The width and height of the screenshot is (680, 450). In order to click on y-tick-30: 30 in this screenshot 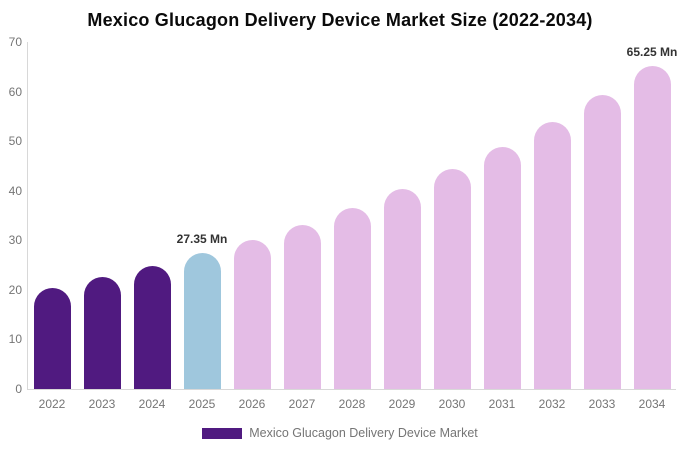, I will do `click(15, 240)`.